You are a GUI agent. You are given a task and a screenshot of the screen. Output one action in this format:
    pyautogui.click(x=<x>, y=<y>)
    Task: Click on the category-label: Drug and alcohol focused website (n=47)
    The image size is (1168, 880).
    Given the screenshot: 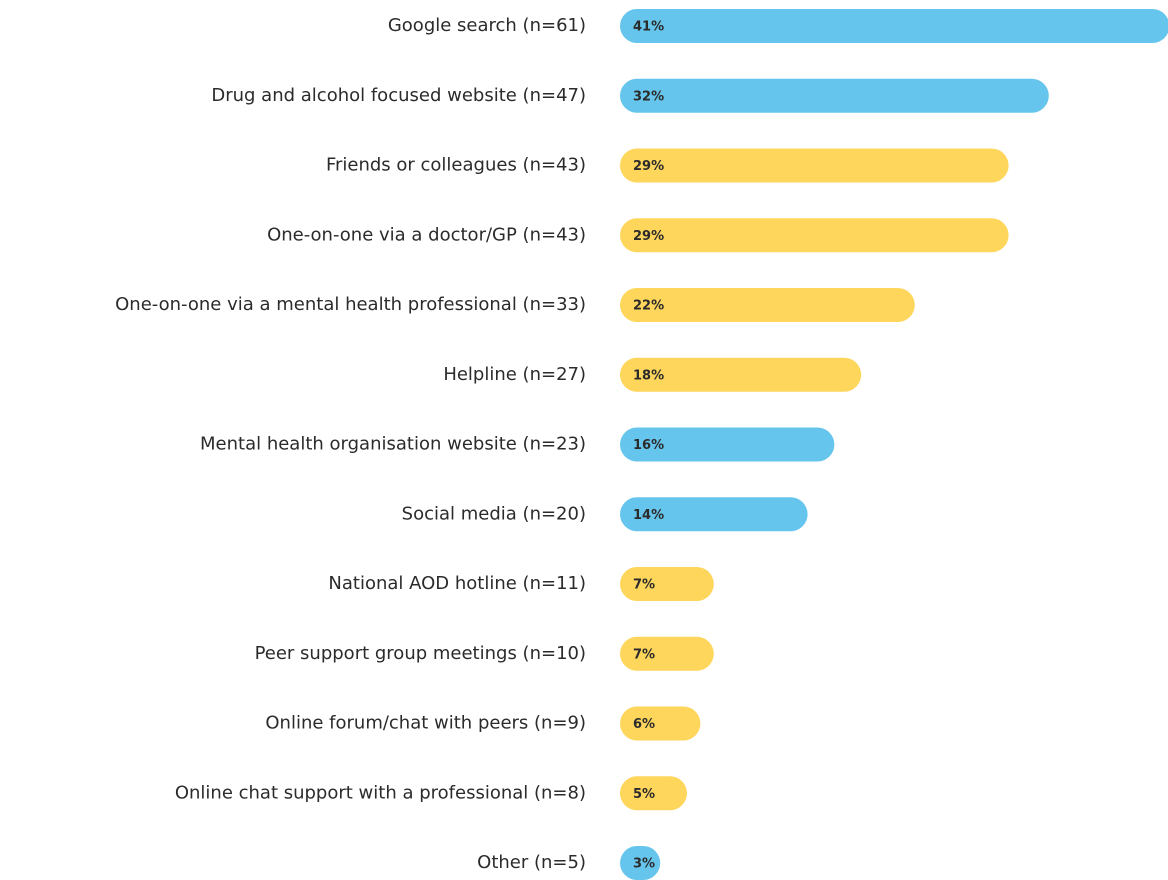 What is the action you would take?
    pyautogui.click(x=398, y=95)
    